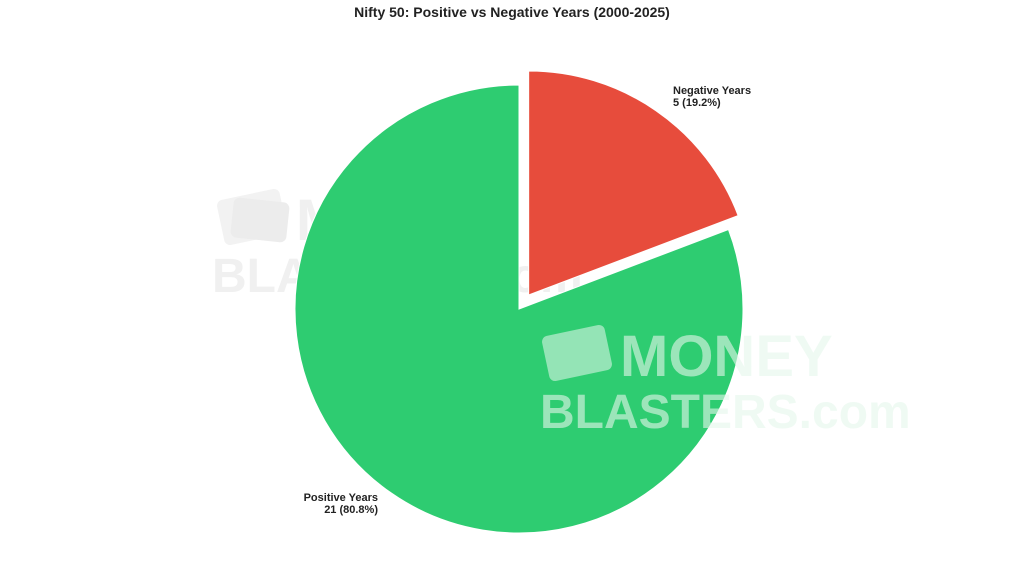  What do you see at coordinates (633, 183) in the screenshot?
I see `pie-slice-negative-years` at bounding box center [633, 183].